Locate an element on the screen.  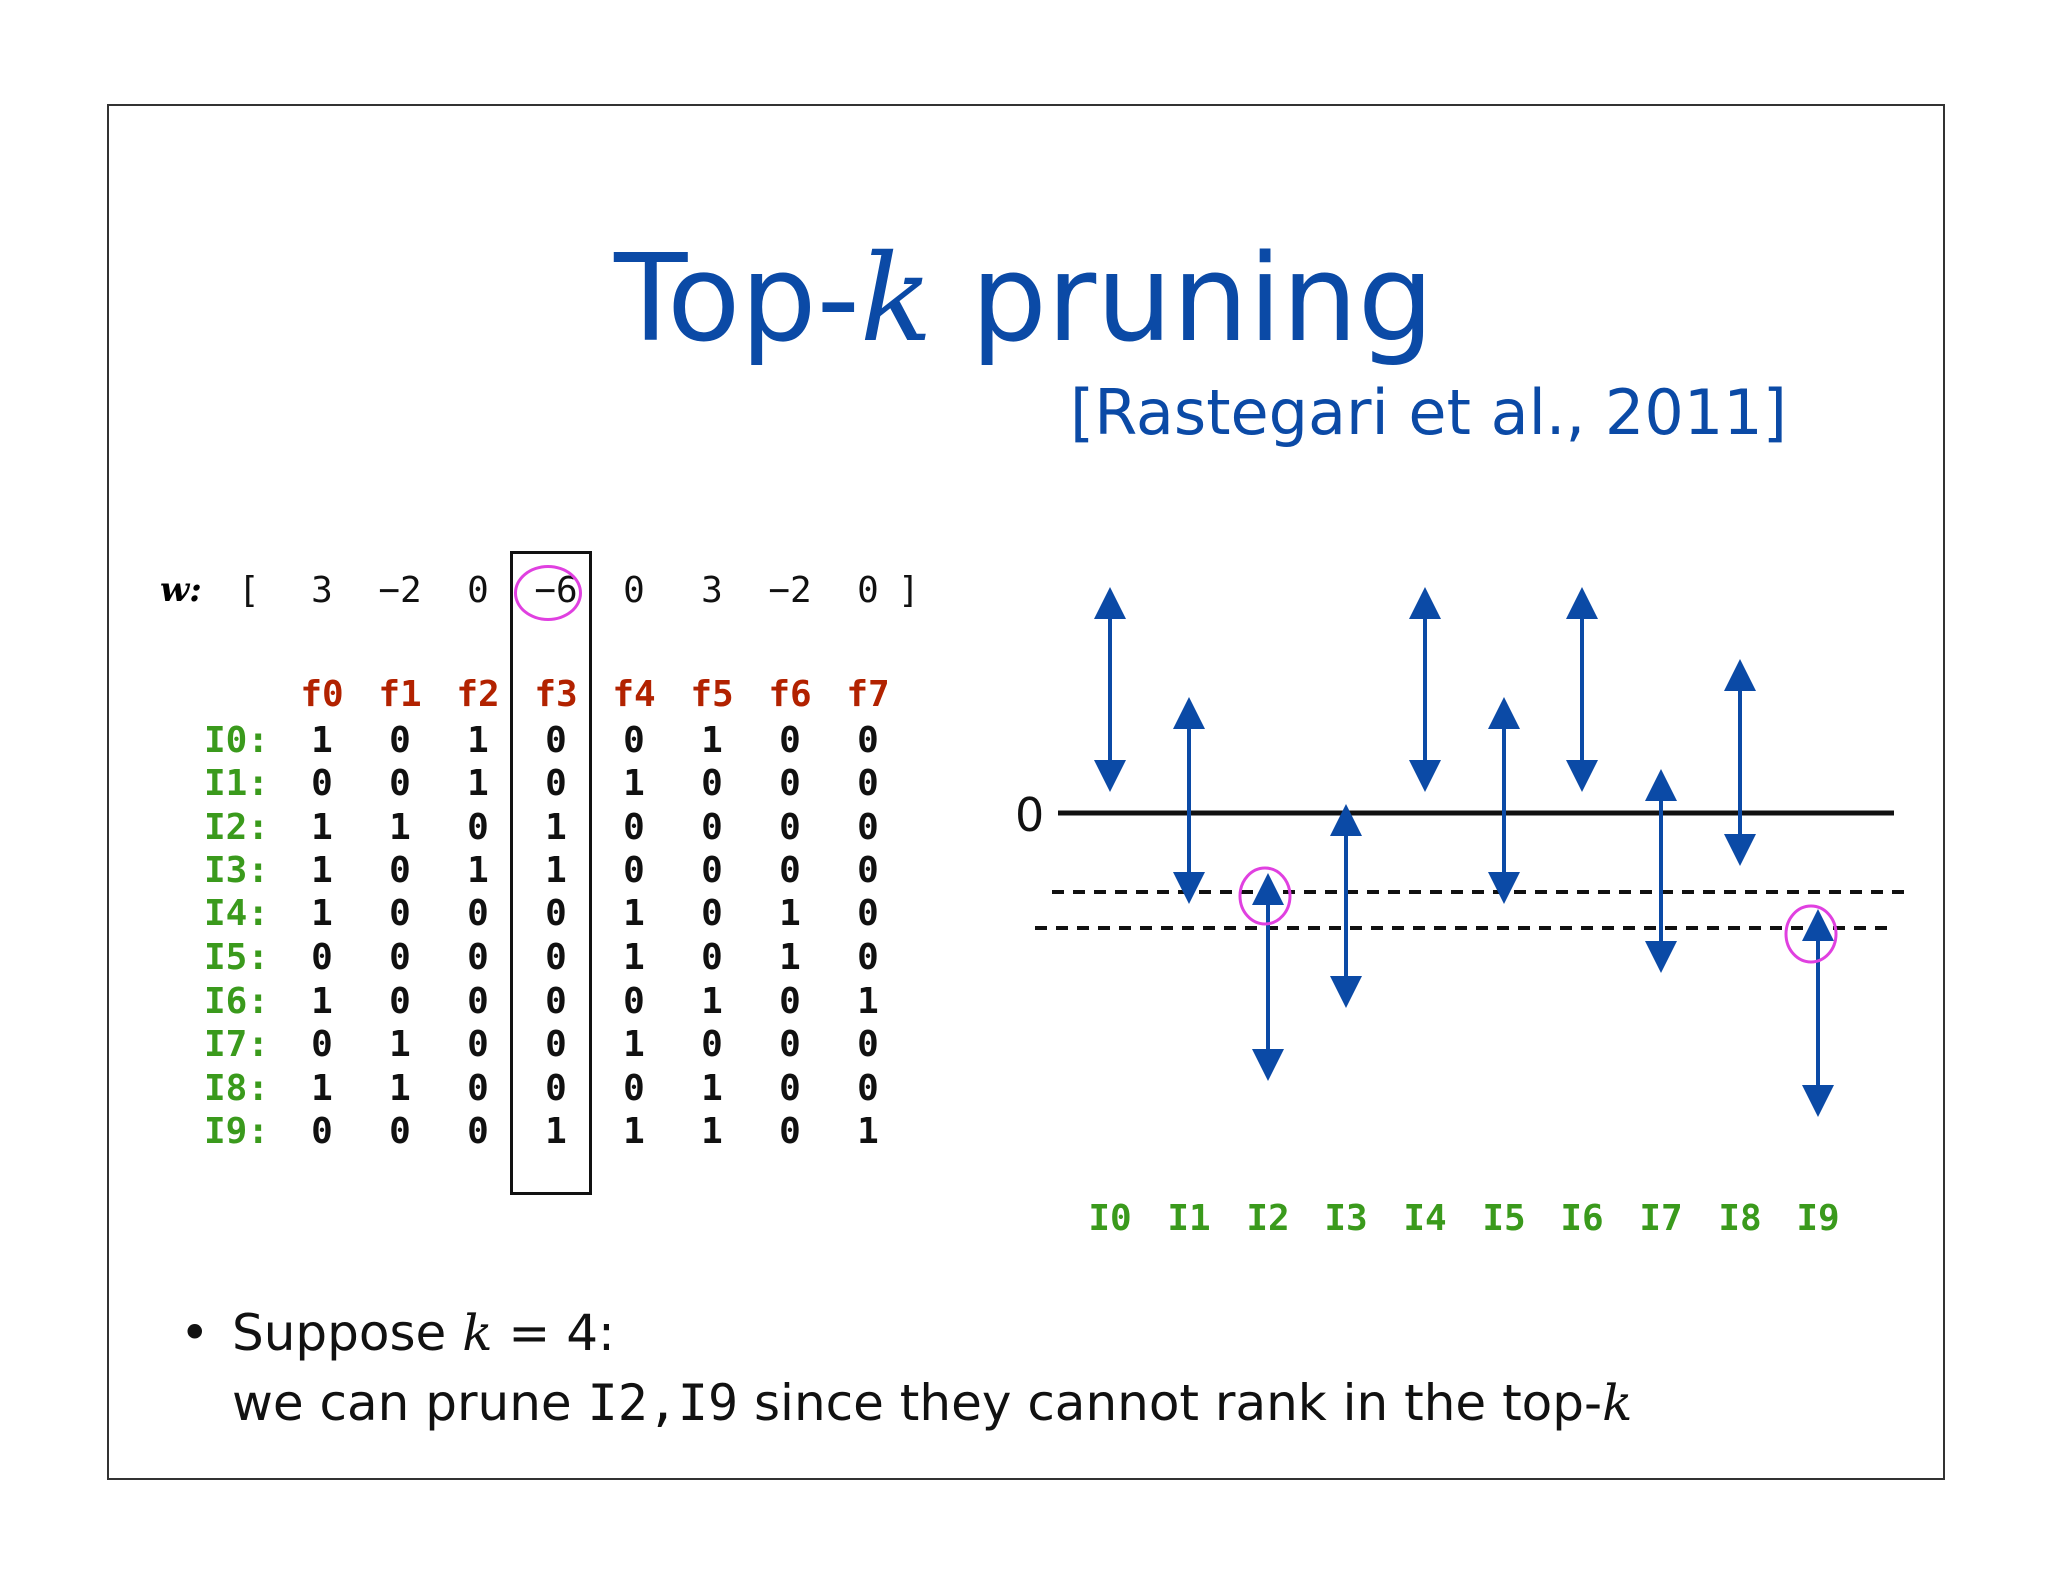
row-label: I8: is located at coordinates (237, 1088).